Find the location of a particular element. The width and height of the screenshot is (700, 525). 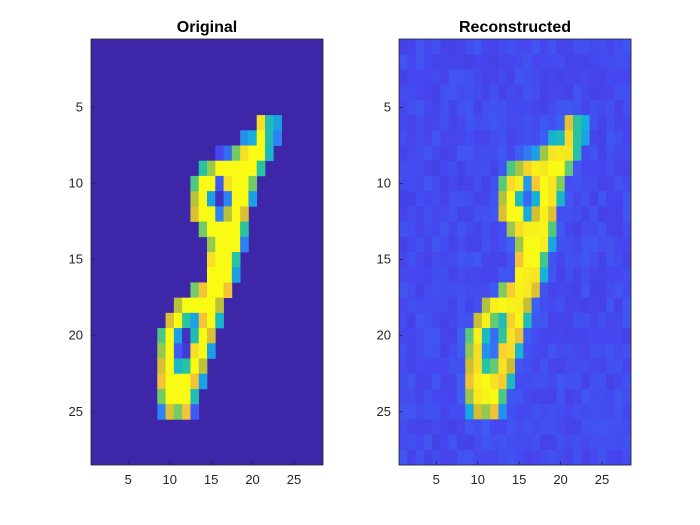

x-tick-label: 10 is located at coordinates (477, 479).